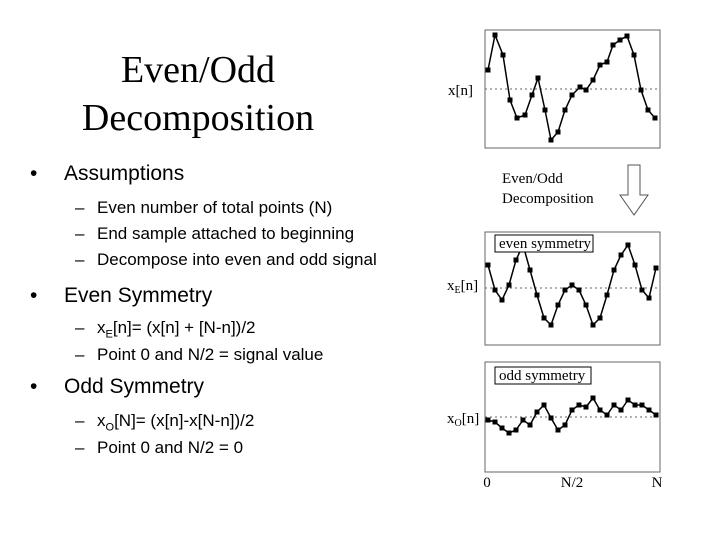  What do you see at coordinates (572, 483) in the screenshot?
I see `axis-label: N/2` at bounding box center [572, 483].